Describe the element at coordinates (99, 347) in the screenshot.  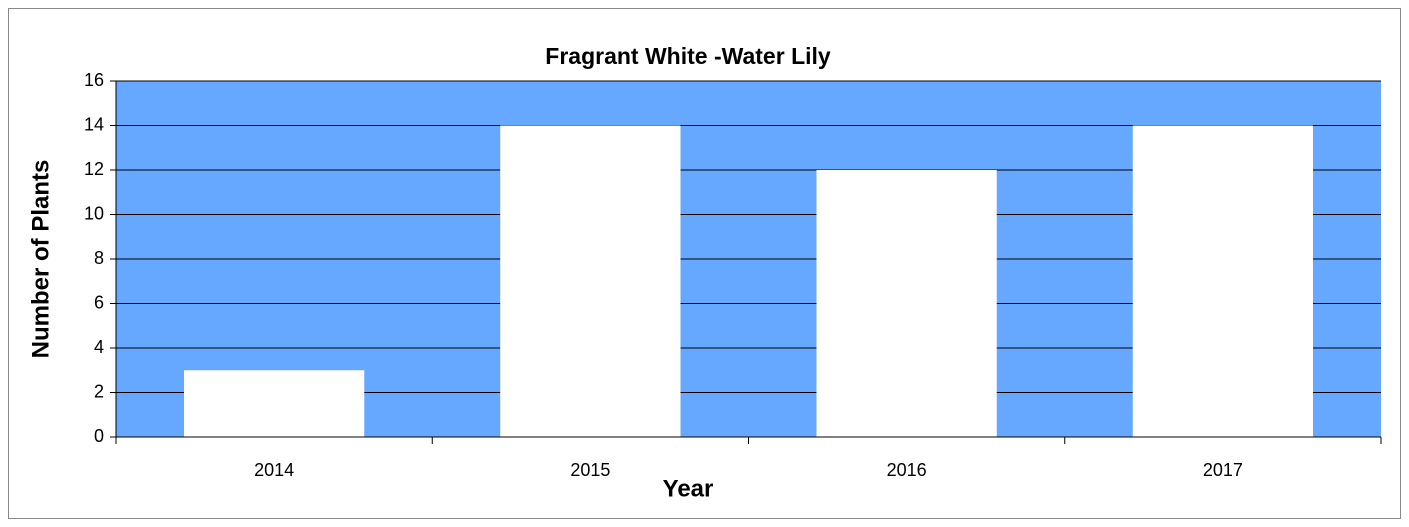
I see `y-tick-label: 4` at that location.